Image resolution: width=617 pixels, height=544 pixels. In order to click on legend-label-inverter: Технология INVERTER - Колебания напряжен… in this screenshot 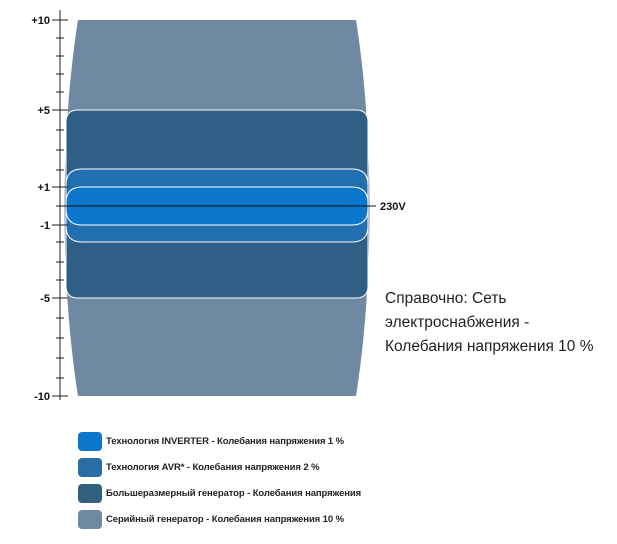, I will do `click(225, 441)`.